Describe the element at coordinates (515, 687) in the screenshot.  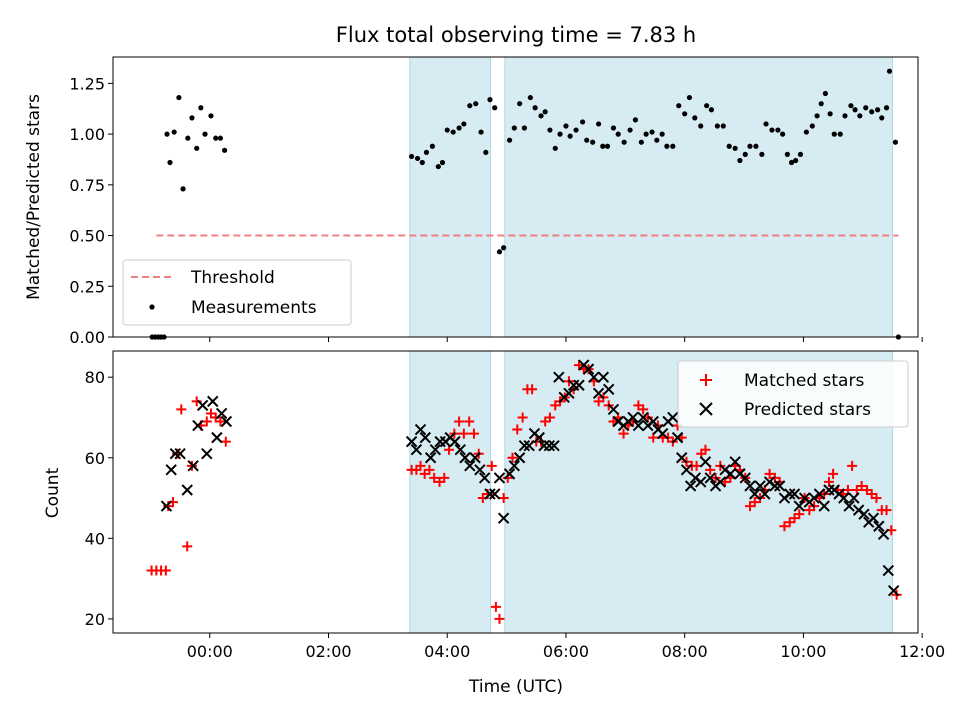
I see `x-axis-label: Time (UTC)` at that location.